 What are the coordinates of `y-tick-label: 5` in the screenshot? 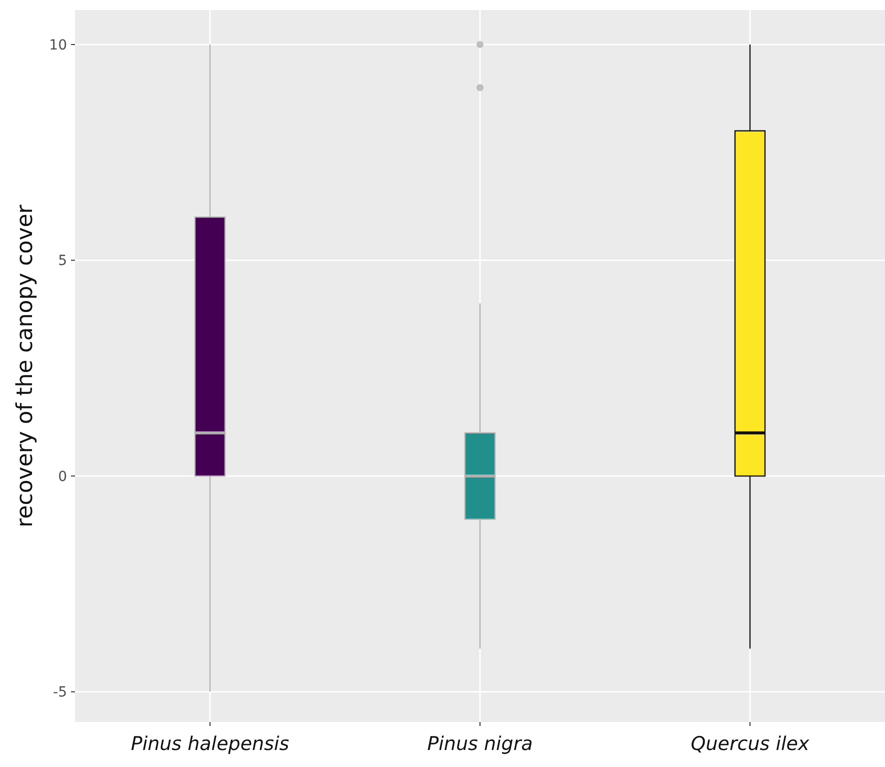 It's located at (62, 261).